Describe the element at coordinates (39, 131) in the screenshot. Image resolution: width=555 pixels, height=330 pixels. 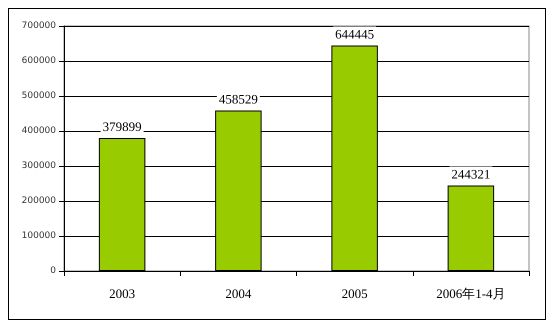
I see `y-tick-label: 400000` at that location.